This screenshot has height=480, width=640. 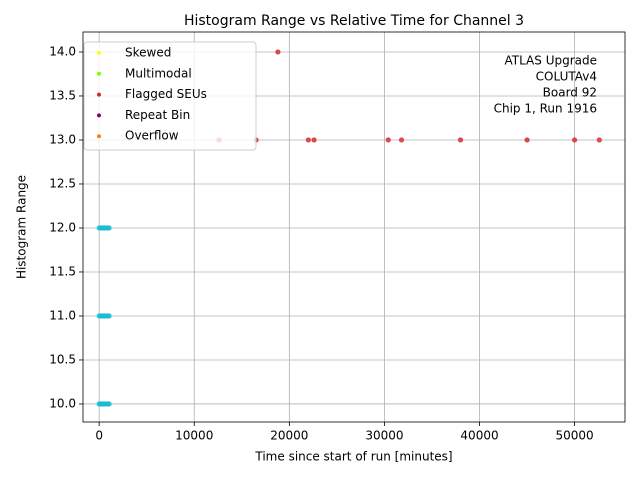 What do you see at coordinates (62, 271) in the screenshot?
I see `y-tick-label: 11.5` at bounding box center [62, 271].